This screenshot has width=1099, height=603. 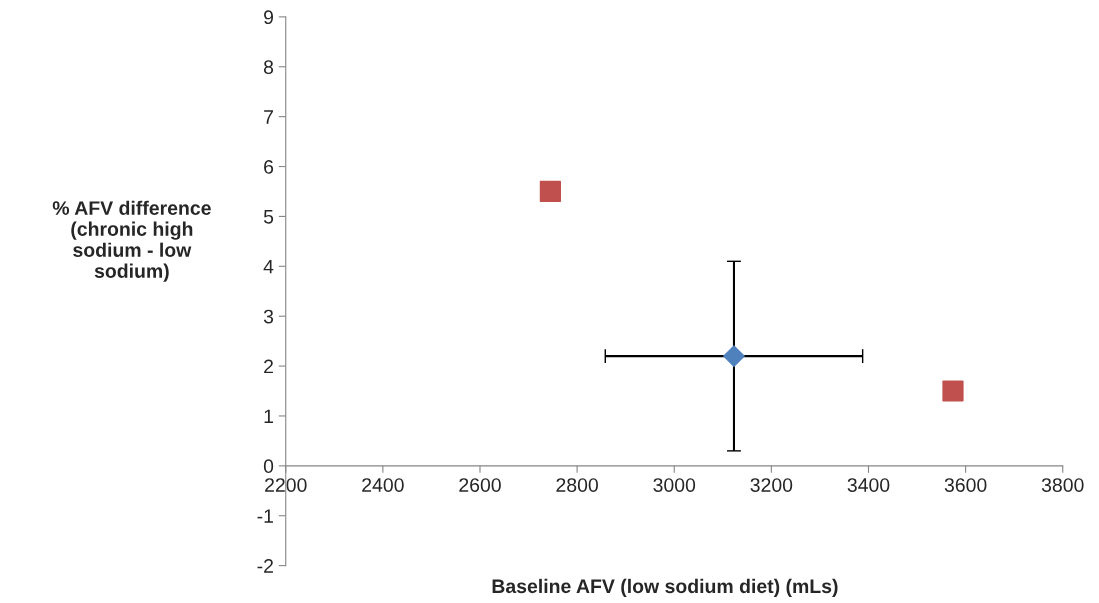 I want to click on y-tick-label: 1, so click(x=268, y=416).